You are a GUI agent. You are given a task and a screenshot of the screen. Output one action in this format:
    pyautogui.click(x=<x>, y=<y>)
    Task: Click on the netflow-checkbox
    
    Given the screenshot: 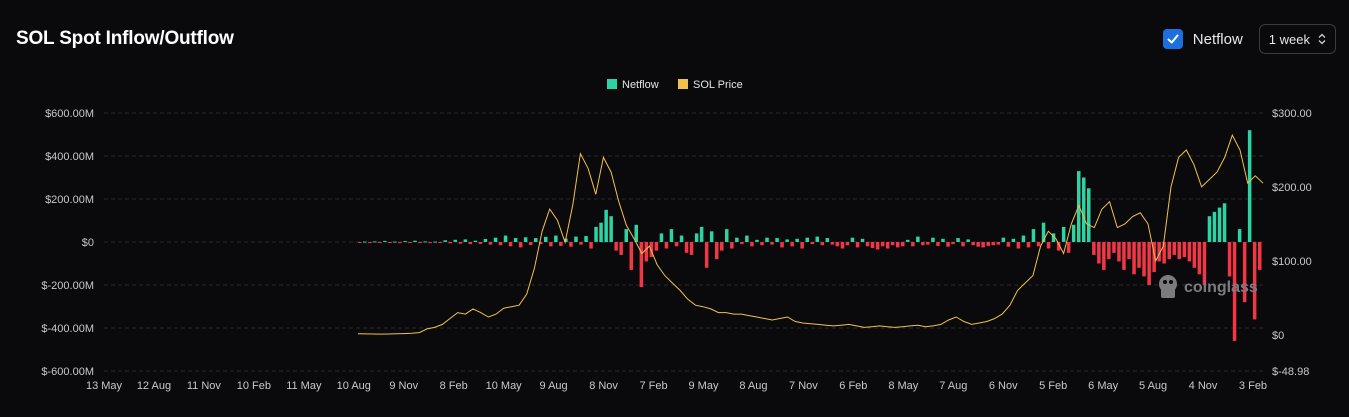 What is the action you would take?
    pyautogui.click(x=1172, y=39)
    